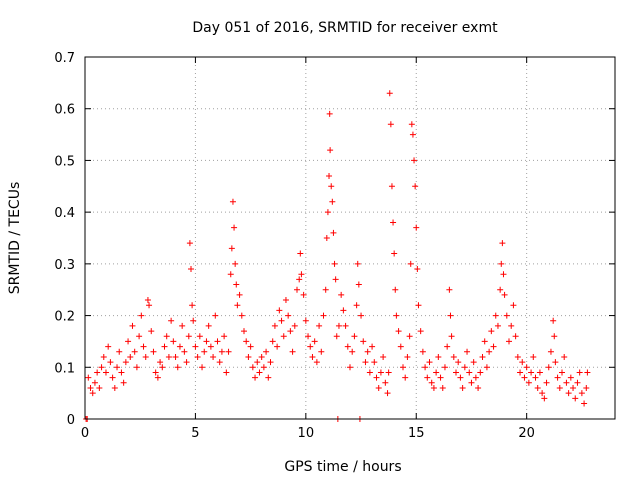 The image size is (640, 480). What do you see at coordinates (64, 58) in the screenshot?
I see `y-tick-label: 0.7` at bounding box center [64, 58].